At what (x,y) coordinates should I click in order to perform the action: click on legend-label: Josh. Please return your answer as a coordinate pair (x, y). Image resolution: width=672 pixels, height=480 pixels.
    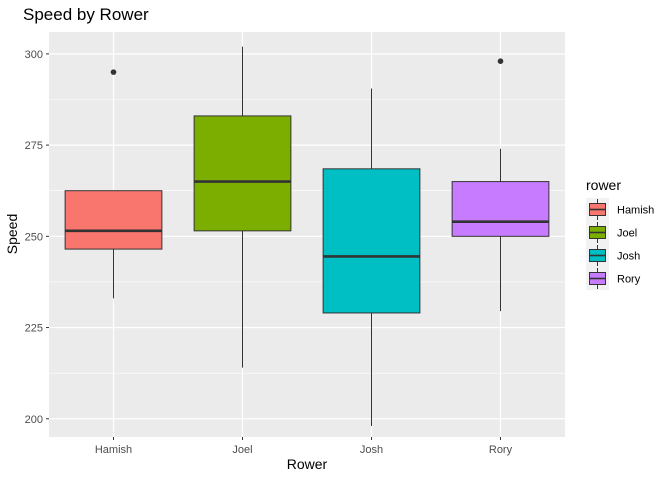
    Looking at the image, I should click on (628, 257).